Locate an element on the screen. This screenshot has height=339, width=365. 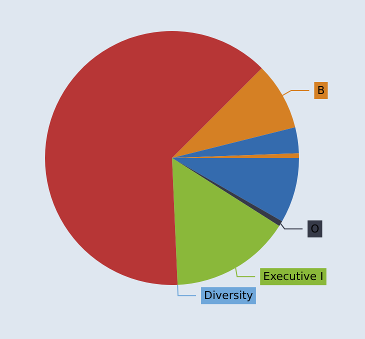
slice-label: Executive I is located at coordinates (293, 277).